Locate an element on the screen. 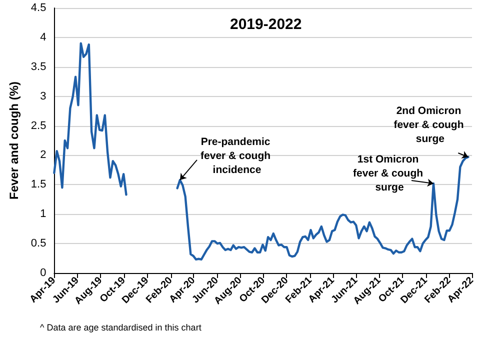 This screenshot has width=480, height=350. text: ^ Data are age standardised in this chart is located at coordinates (121, 327).